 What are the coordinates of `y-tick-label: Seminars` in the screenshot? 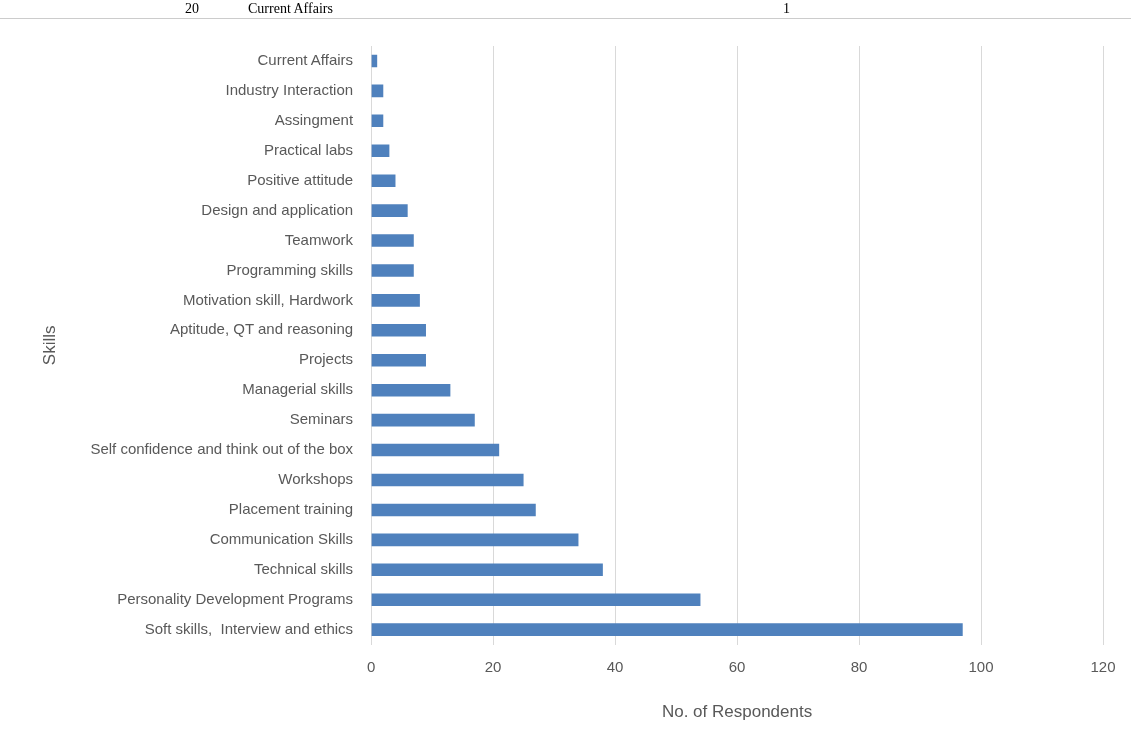 It's located at (321, 419).